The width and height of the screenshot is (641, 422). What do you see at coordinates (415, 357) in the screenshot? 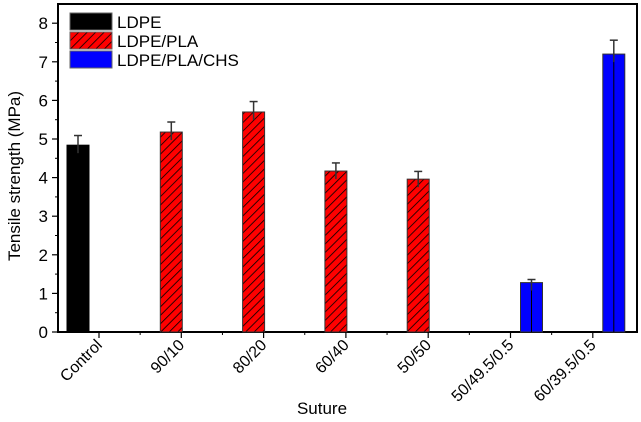
I see `x-tick-label: 50/50` at bounding box center [415, 357].